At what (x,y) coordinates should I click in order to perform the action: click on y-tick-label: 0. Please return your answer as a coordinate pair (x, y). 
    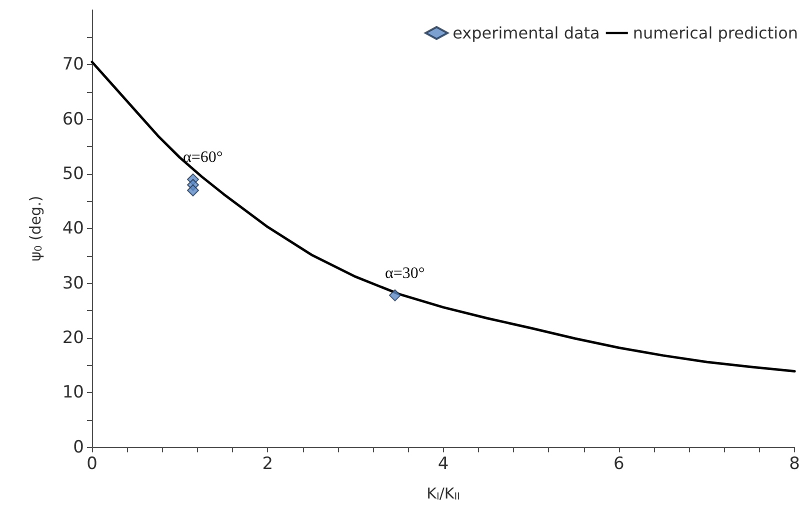
    Looking at the image, I should click on (78, 447).